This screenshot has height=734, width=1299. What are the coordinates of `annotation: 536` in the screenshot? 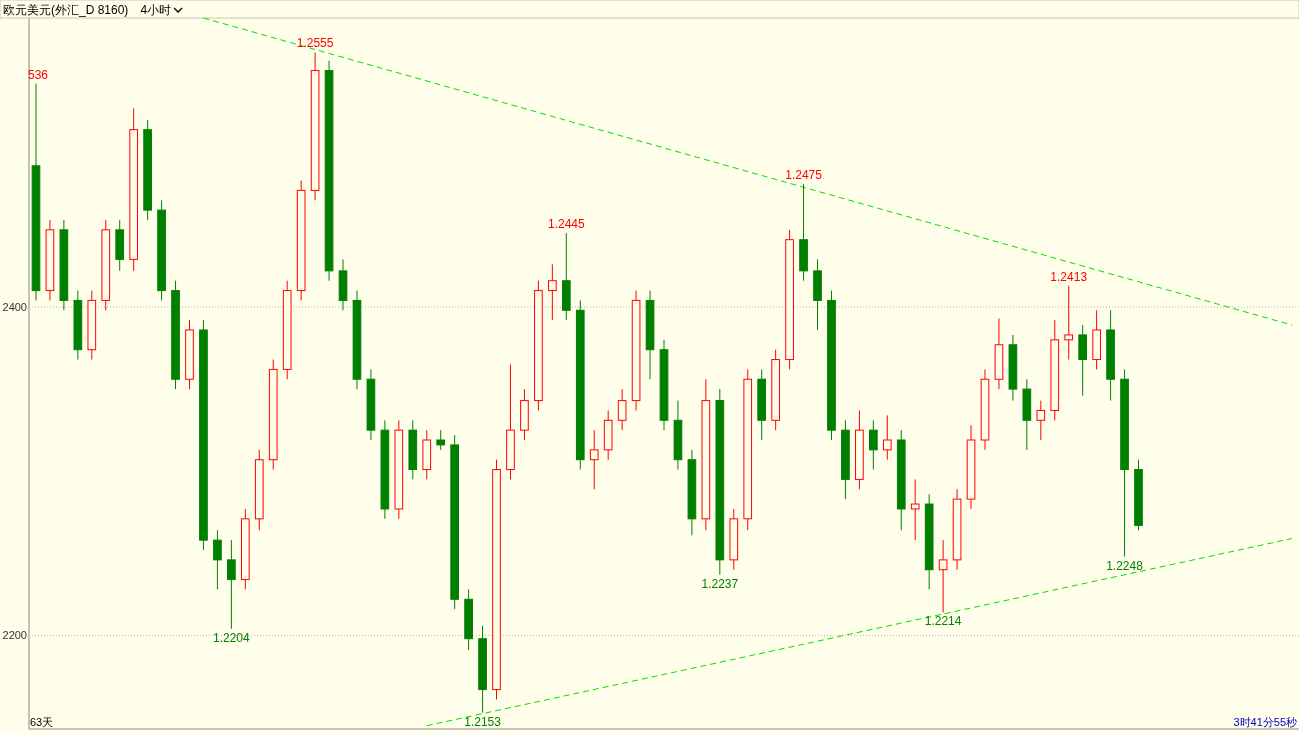 It's located at (38, 74).